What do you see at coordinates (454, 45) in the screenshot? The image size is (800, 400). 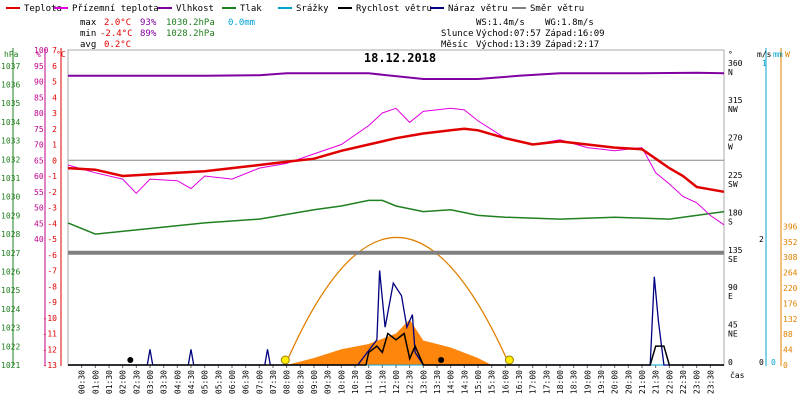 I see `moon-label: Měsíc` at bounding box center [454, 45].